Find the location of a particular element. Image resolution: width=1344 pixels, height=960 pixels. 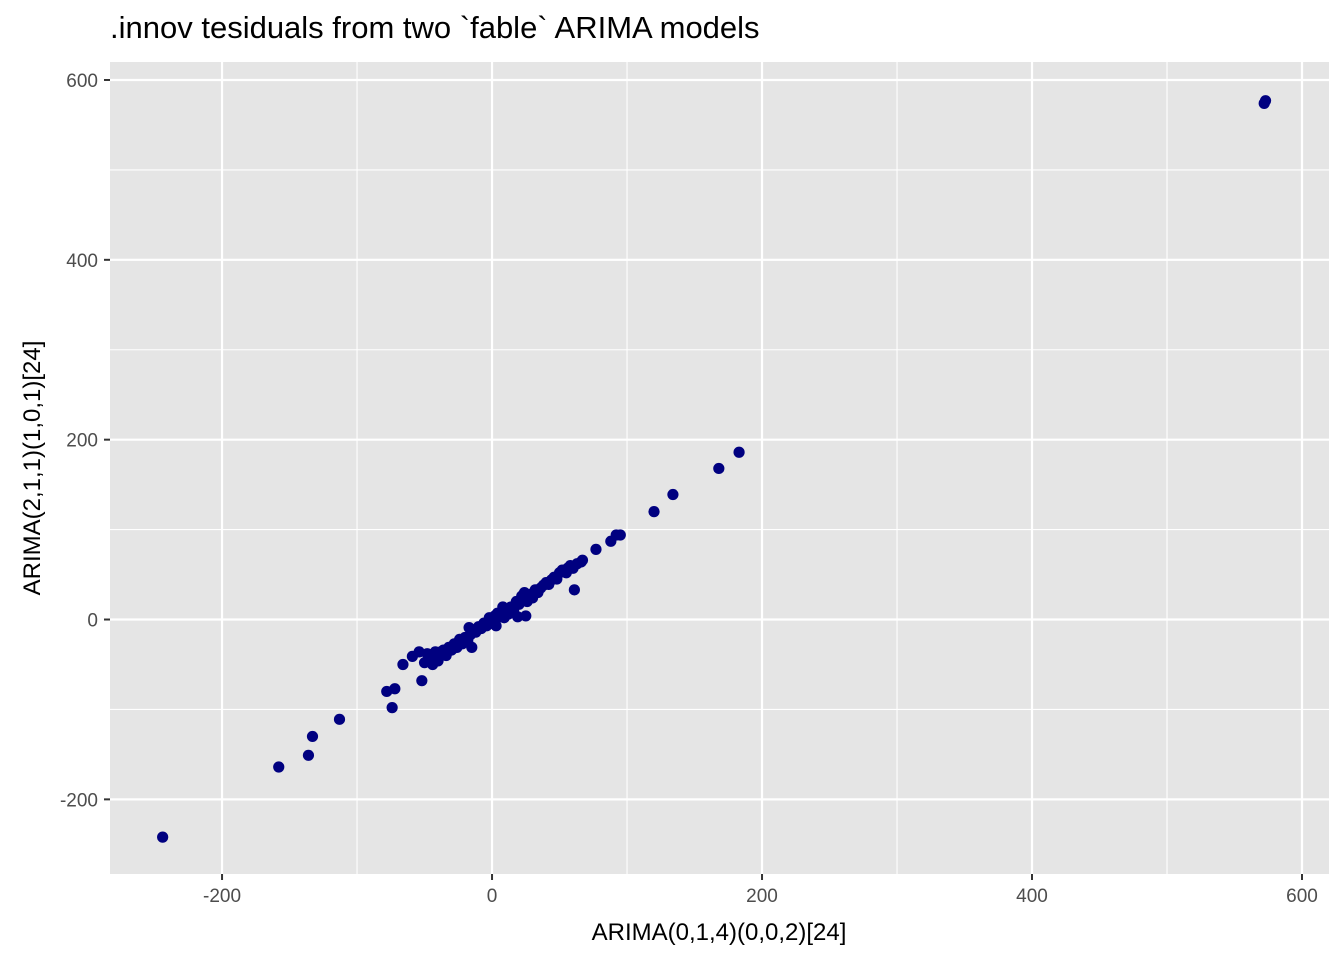

y-axis-title: ARIMA(2,1,1)(1,0,1)[24] is located at coordinates (32, 468).